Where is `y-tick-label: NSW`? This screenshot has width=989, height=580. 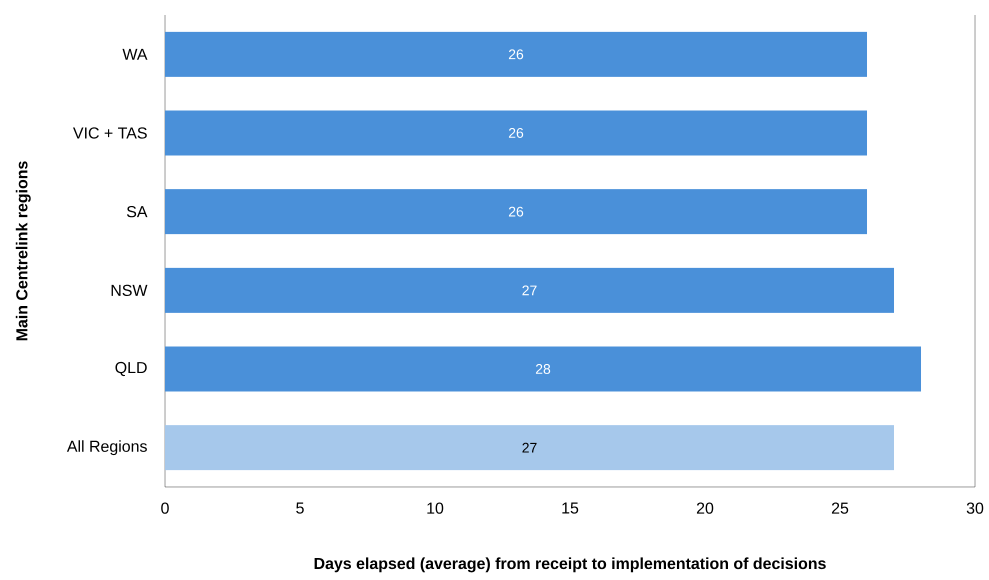 y-tick-label: NSW is located at coordinates (130, 290).